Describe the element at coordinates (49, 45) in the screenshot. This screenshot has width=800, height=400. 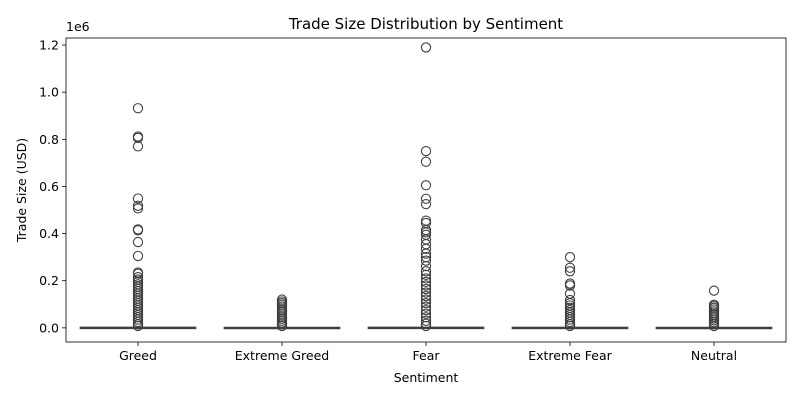
I see `y-tick-label: 1.2` at that location.